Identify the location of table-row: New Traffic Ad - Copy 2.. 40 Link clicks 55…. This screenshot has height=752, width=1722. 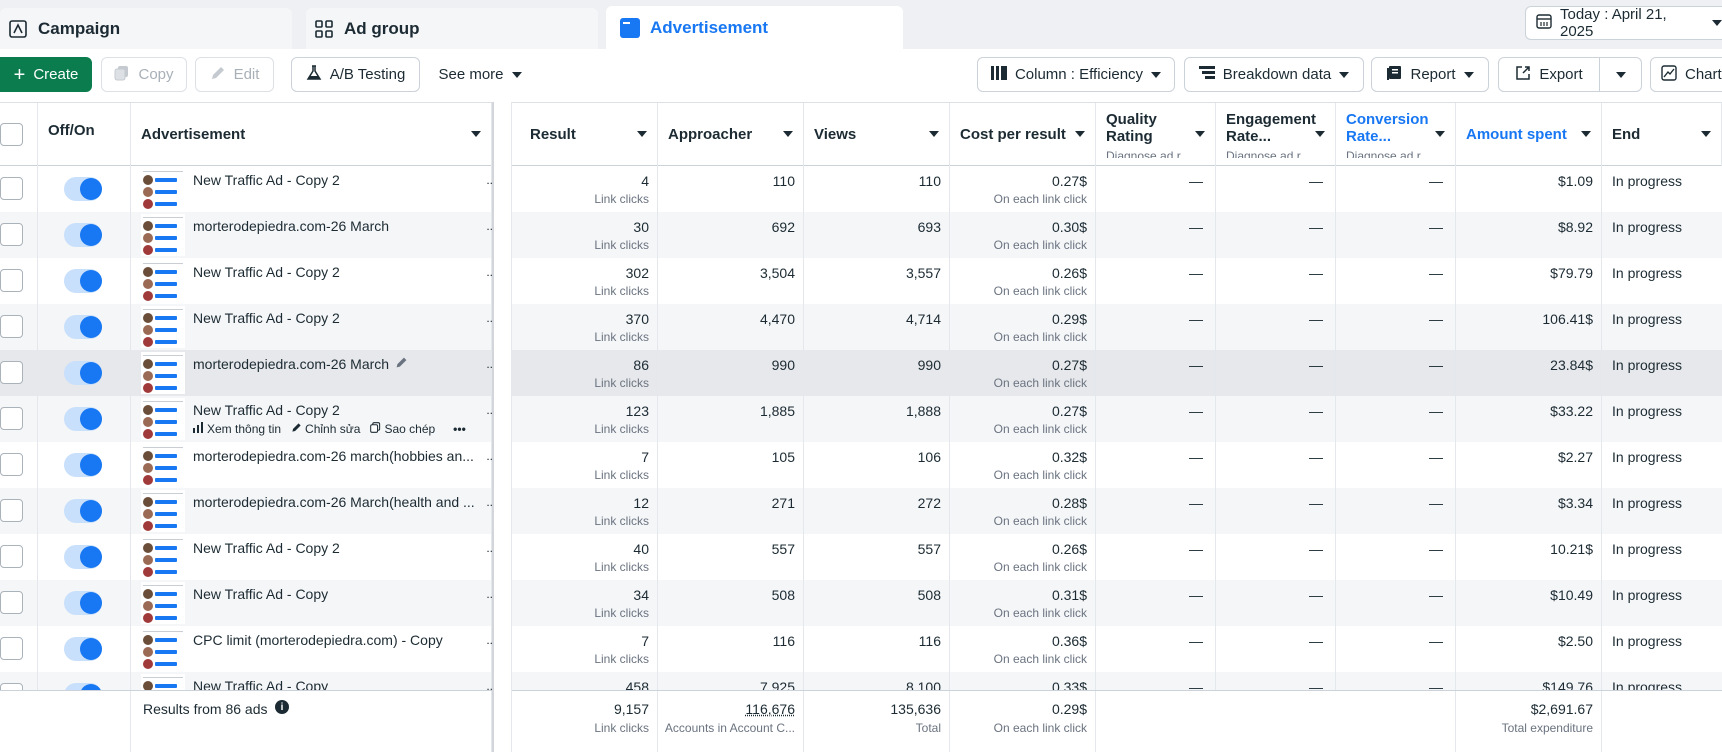
(861, 557).